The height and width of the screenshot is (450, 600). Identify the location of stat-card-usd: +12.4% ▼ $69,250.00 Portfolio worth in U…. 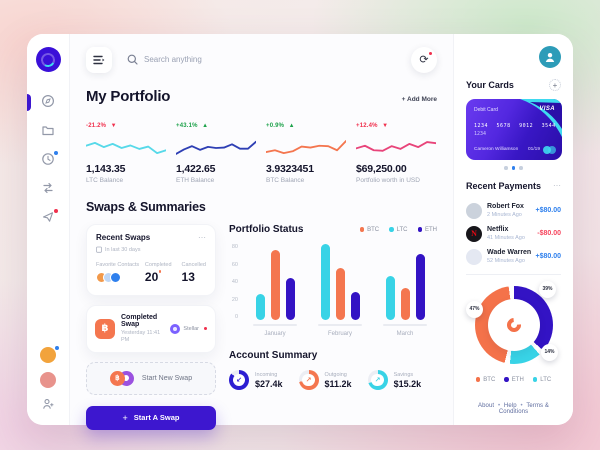
(396, 149).